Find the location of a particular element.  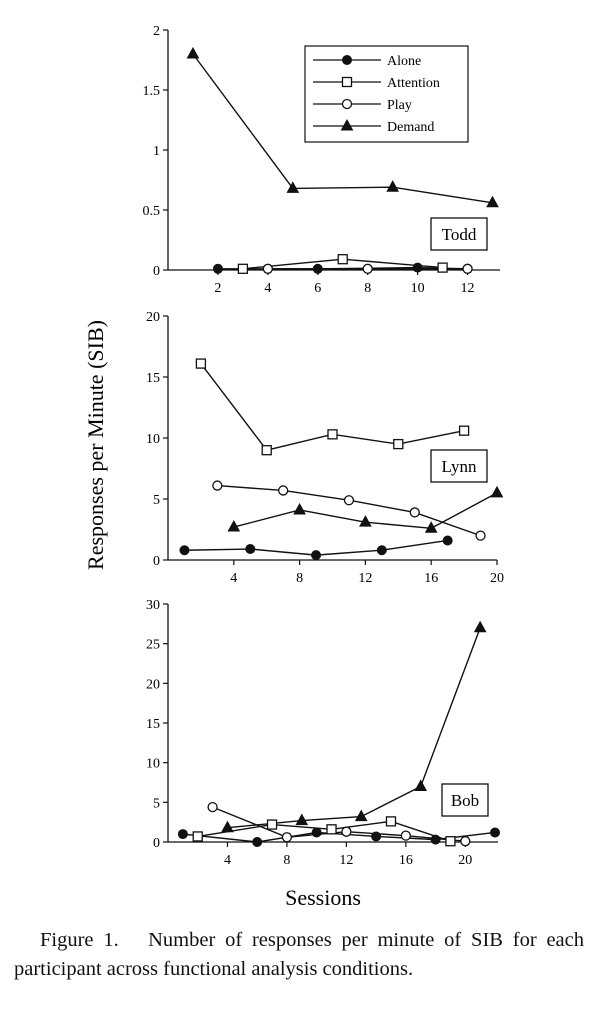

legend-label-play: Play is located at coordinates (399, 105).